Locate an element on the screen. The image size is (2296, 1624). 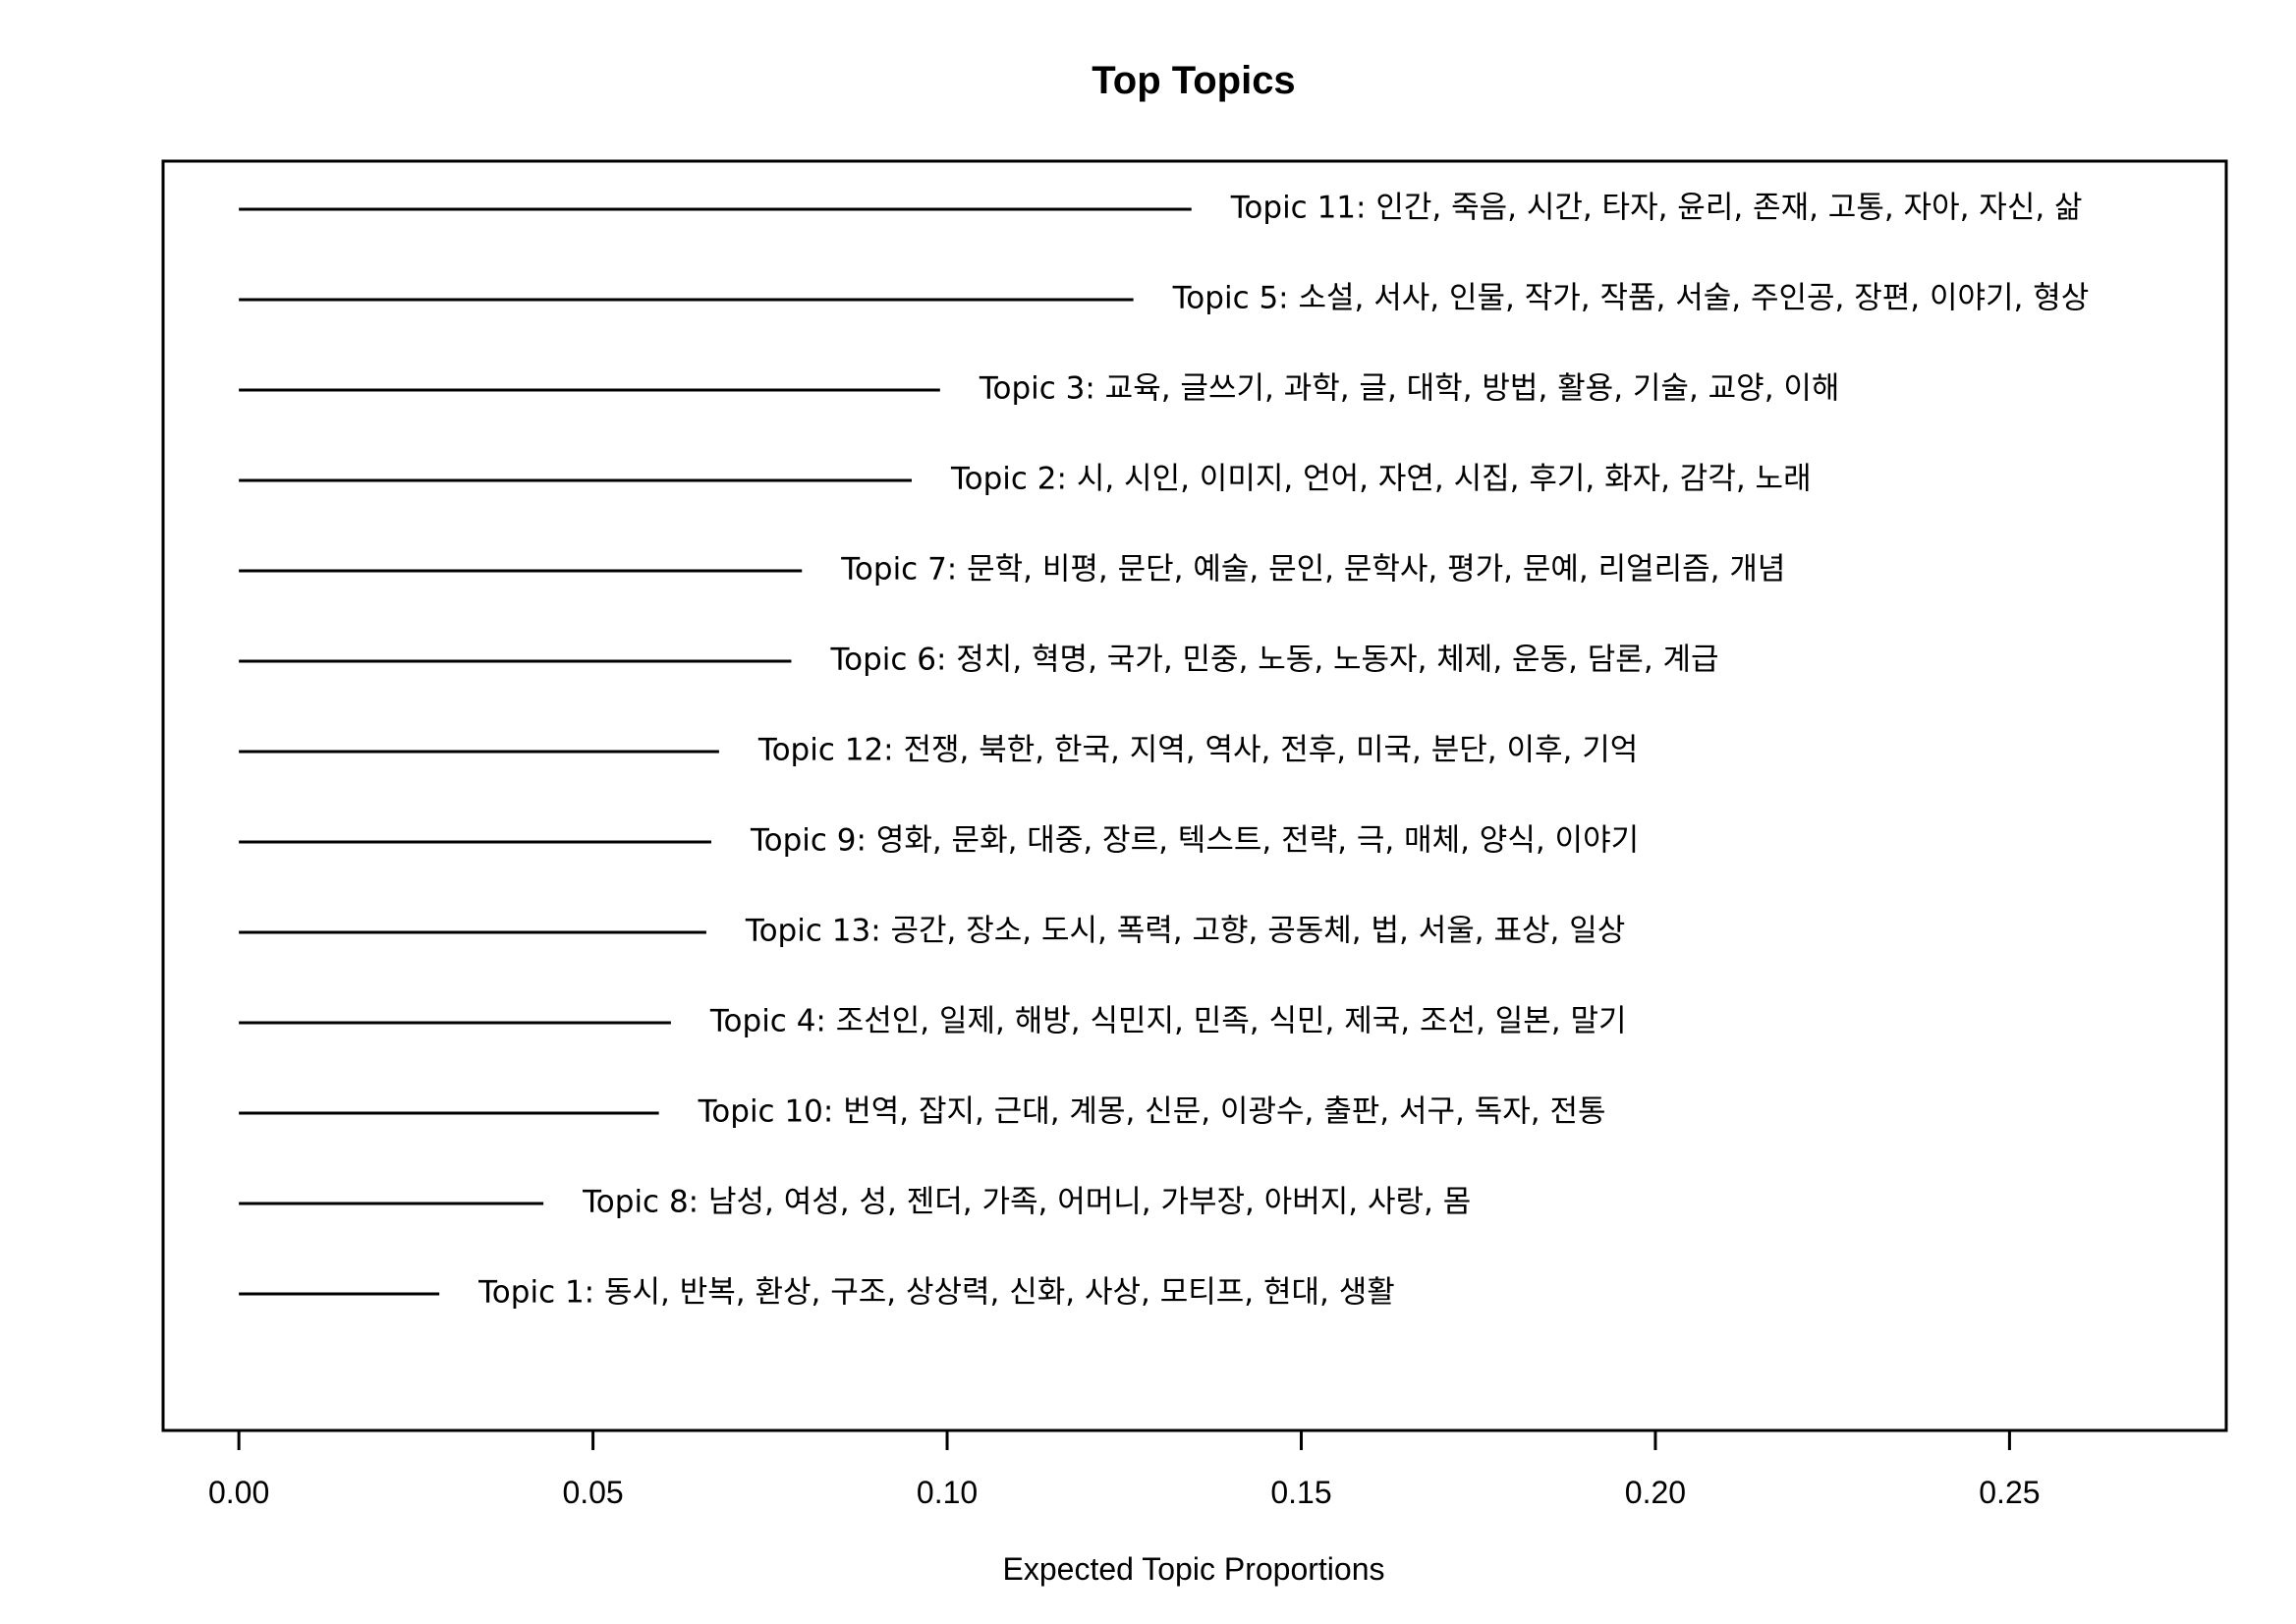
x-axis: 0.00 0.05 0.10 0.15 0.20 0.25 is located at coordinates (1124, 1469).